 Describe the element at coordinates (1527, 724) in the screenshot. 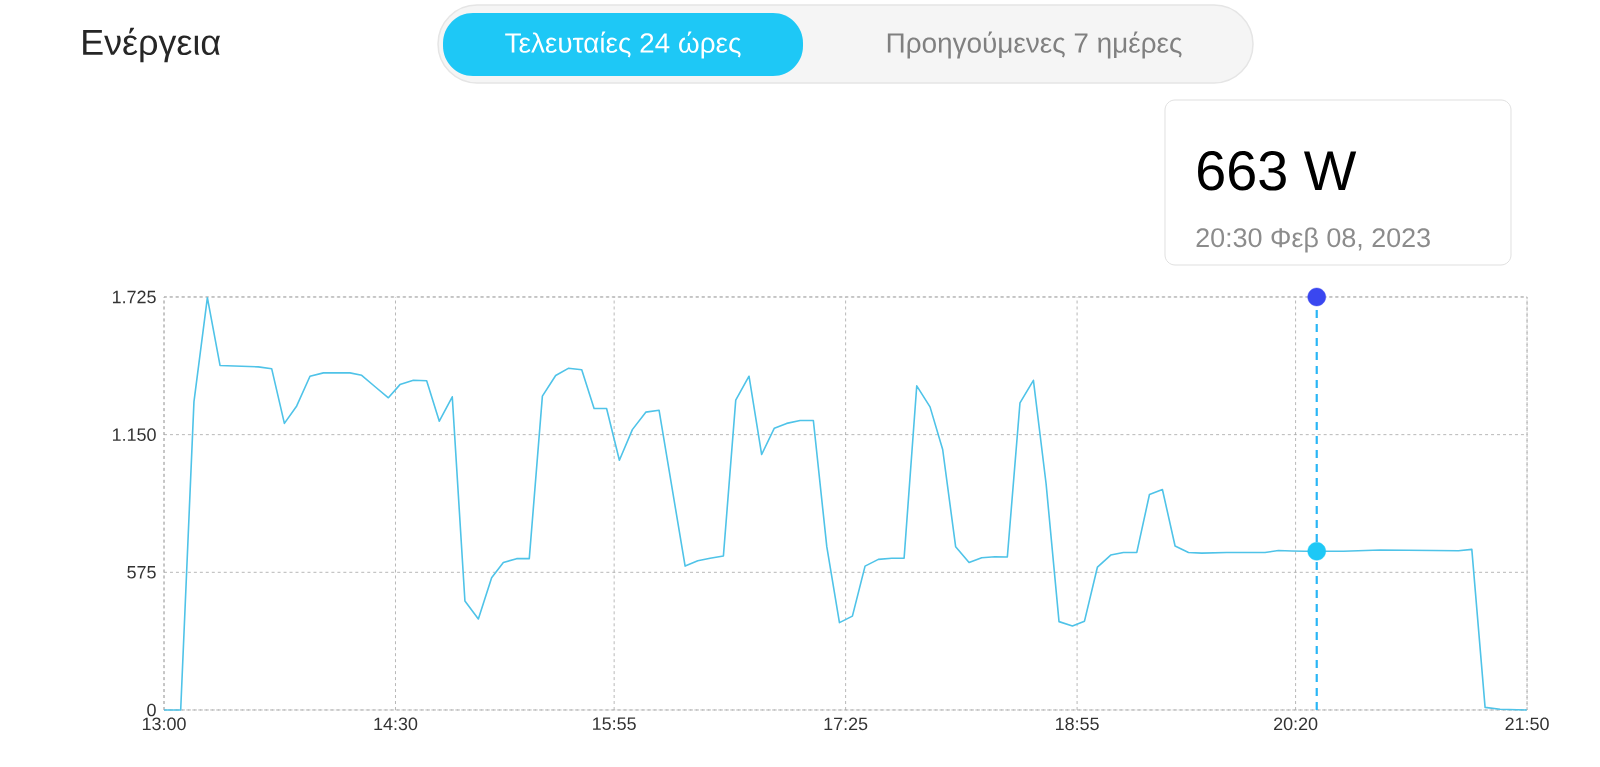

I see `x-tick-label: 21:50` at that location.